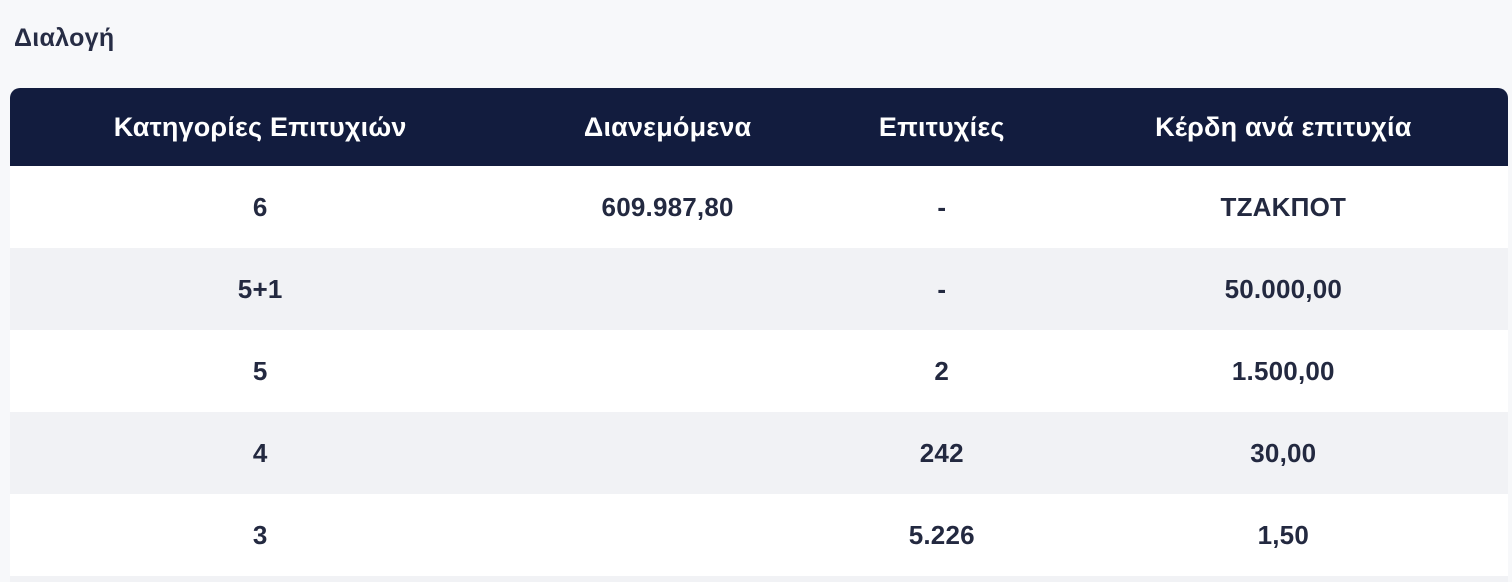  What do you see at coordinates (942, 370) in the screenshot?
I see `cell-winners: 2` at bounding box center [942, 370].